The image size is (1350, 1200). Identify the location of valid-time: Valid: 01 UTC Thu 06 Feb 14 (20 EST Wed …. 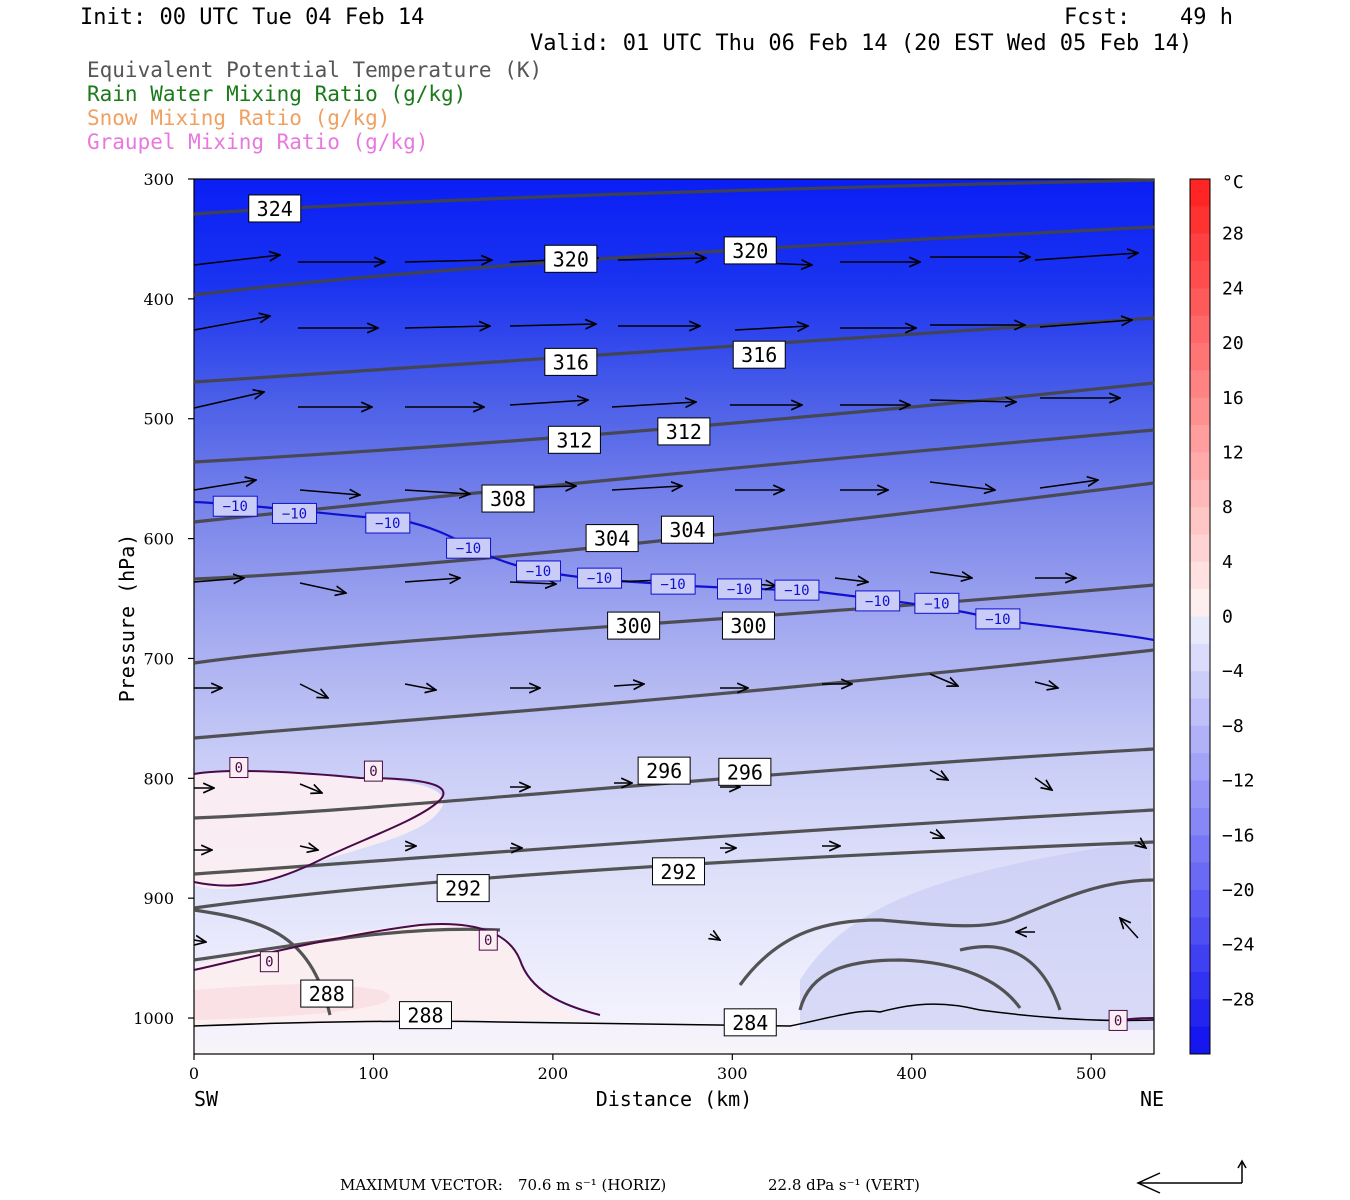
(861, 43).